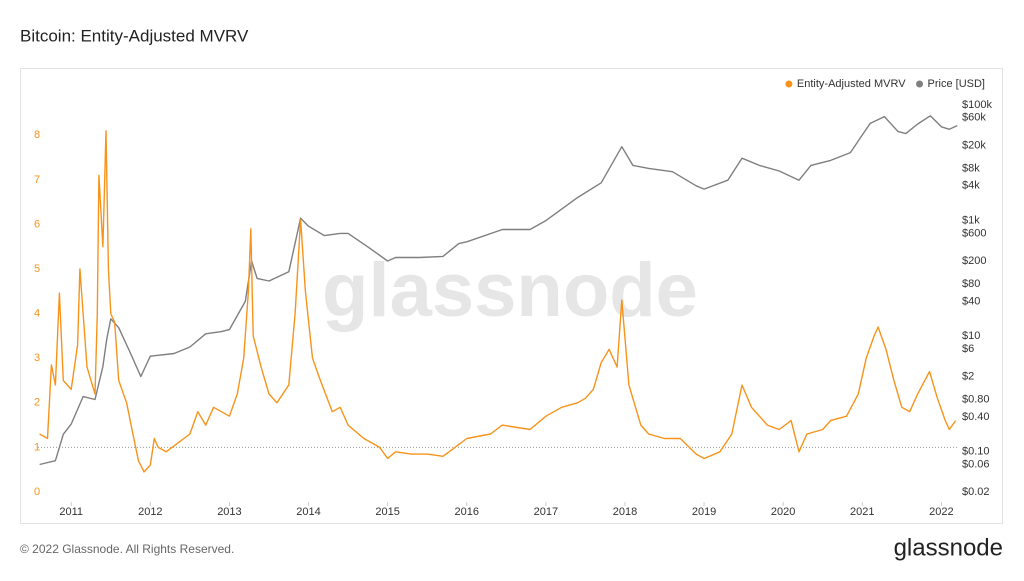 The width and height of the screenshot is (1024, 581). What do you see at coordinates (976, 399) in the screenshot?
I see `y2-tick-label: $0.80` at bounding box center [976, 399].